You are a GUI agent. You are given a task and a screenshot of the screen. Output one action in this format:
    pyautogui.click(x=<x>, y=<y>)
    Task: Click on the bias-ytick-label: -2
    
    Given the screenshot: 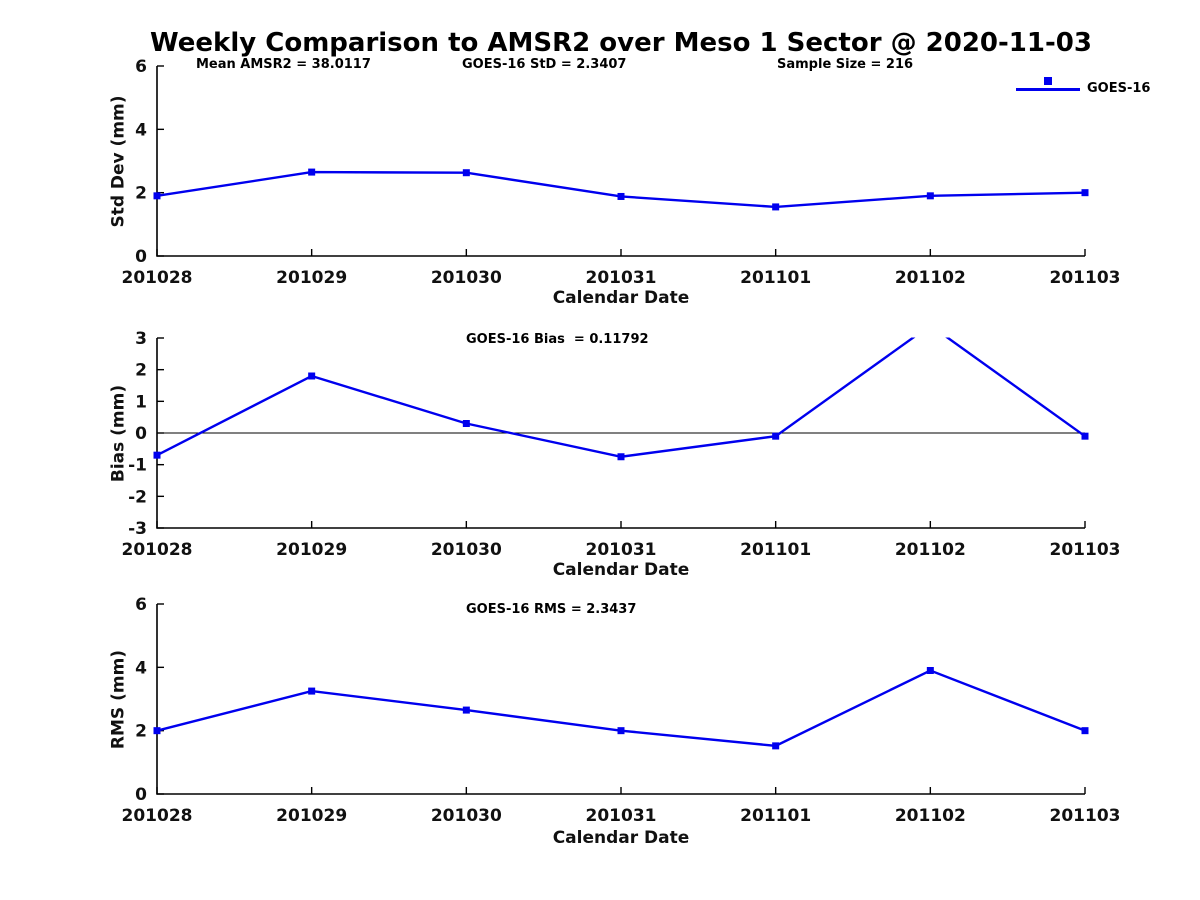 What is the action you would take?
    pyautogui.click(x=137, y=497)
    